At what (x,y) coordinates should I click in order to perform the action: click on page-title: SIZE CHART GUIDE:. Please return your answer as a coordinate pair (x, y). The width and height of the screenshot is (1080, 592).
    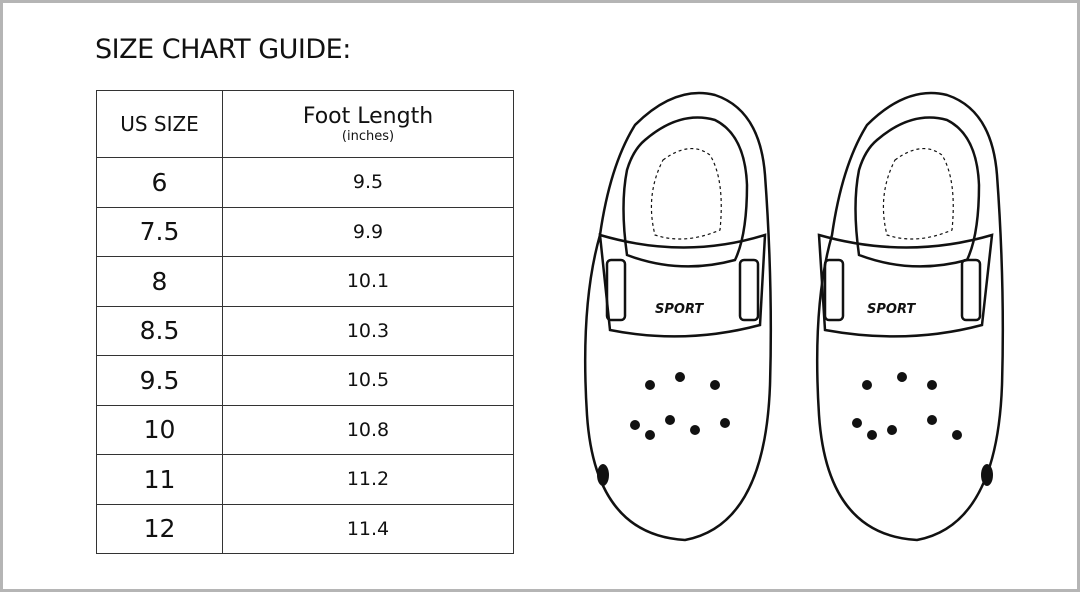
    Looking at the image, I should click on (223, 49).